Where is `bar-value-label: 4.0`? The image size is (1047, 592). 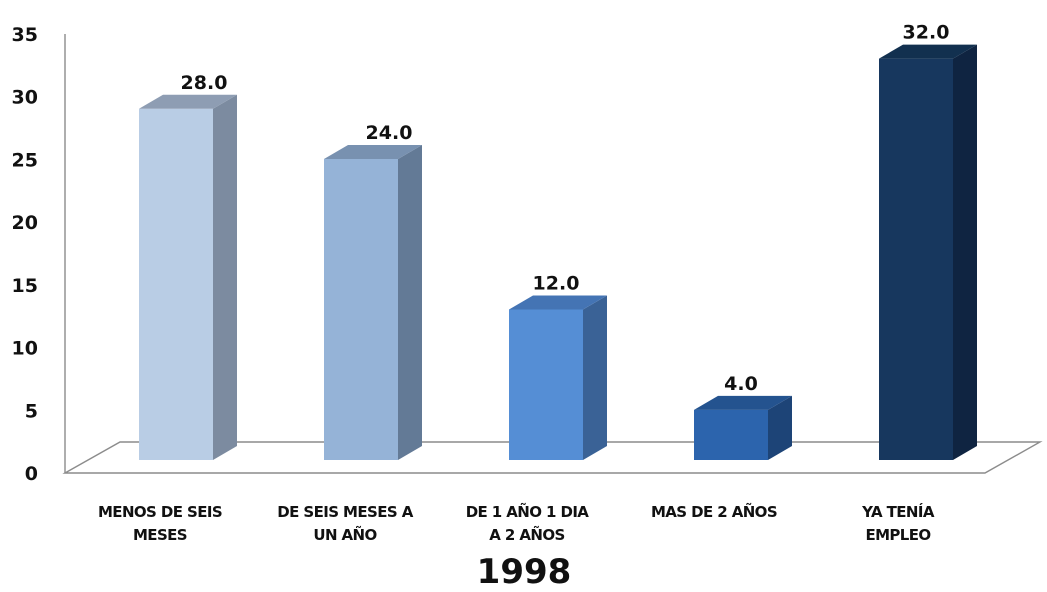
bar-value-label: 4.0 is located at coordinates (741, 384).